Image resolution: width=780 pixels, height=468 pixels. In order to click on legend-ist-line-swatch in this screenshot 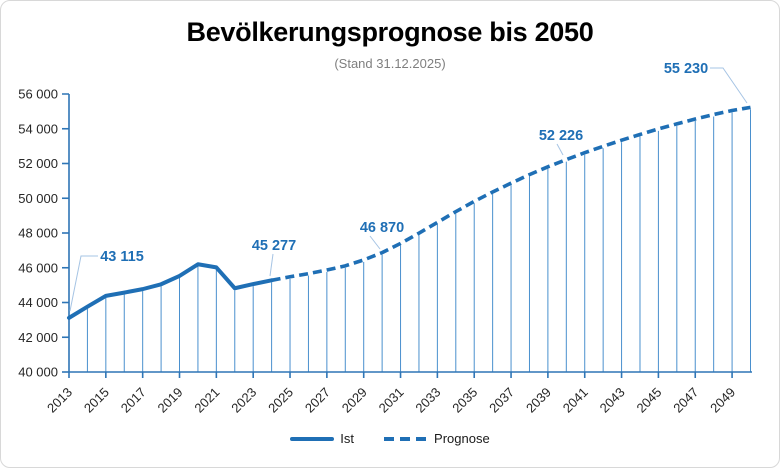, I will do `click(312, 438)`.